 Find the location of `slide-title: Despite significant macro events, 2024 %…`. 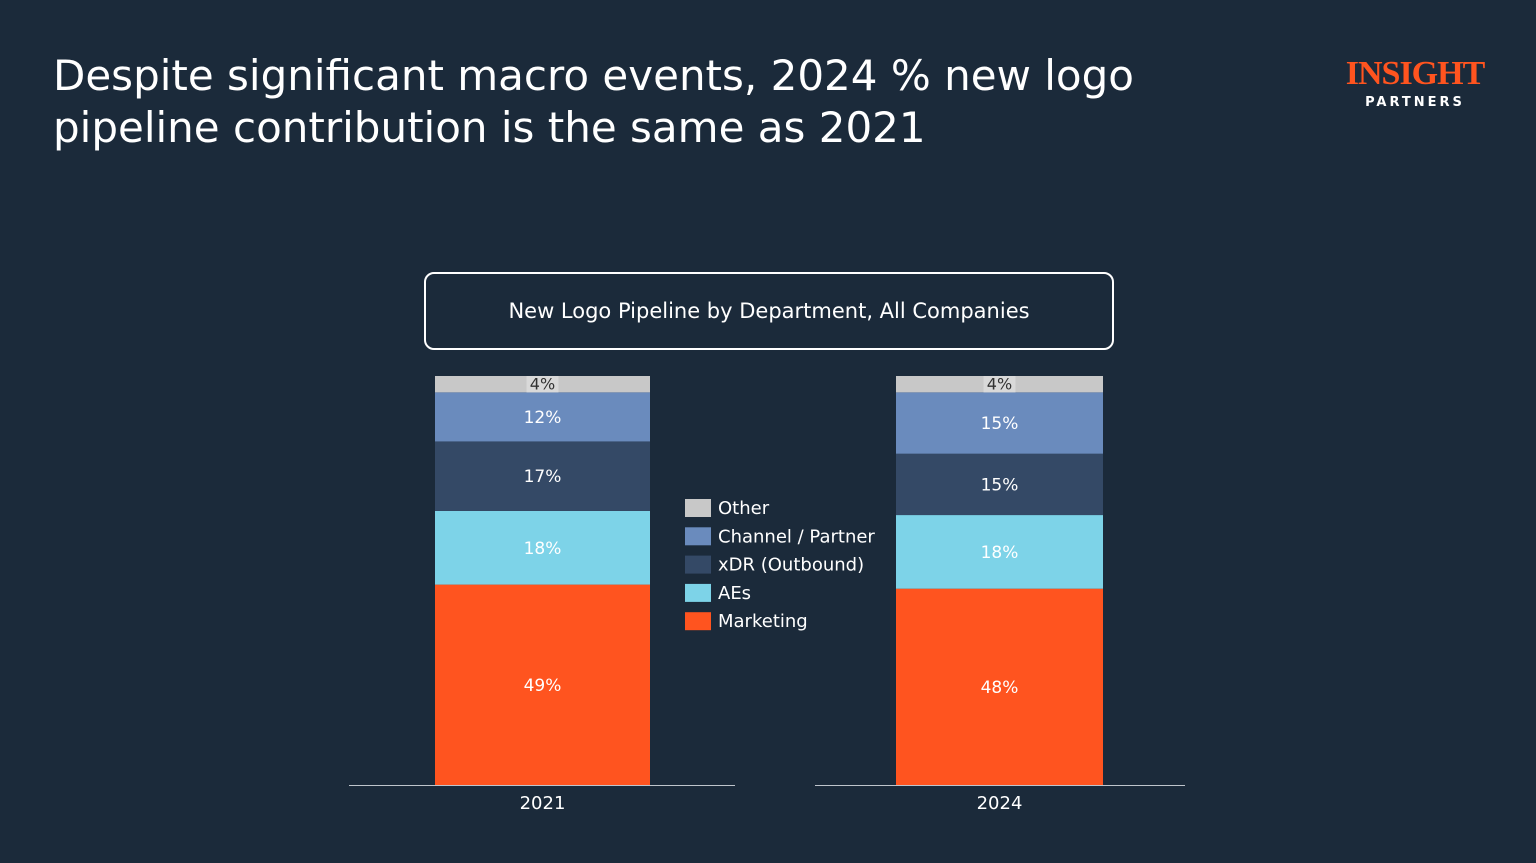

slide-title: Despite significant macro events, 2024 %… is located at coordinates (593, 101).